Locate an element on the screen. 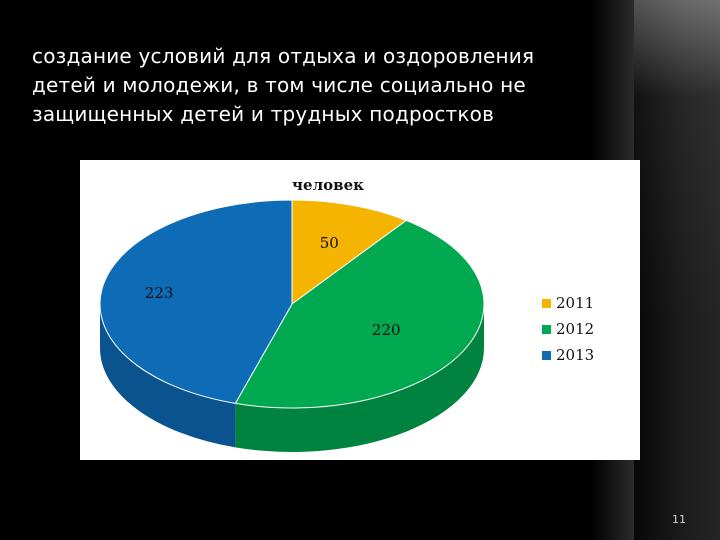 The image size is (720, 540). pie-slice-2012 is located at coordinates (359, 314).